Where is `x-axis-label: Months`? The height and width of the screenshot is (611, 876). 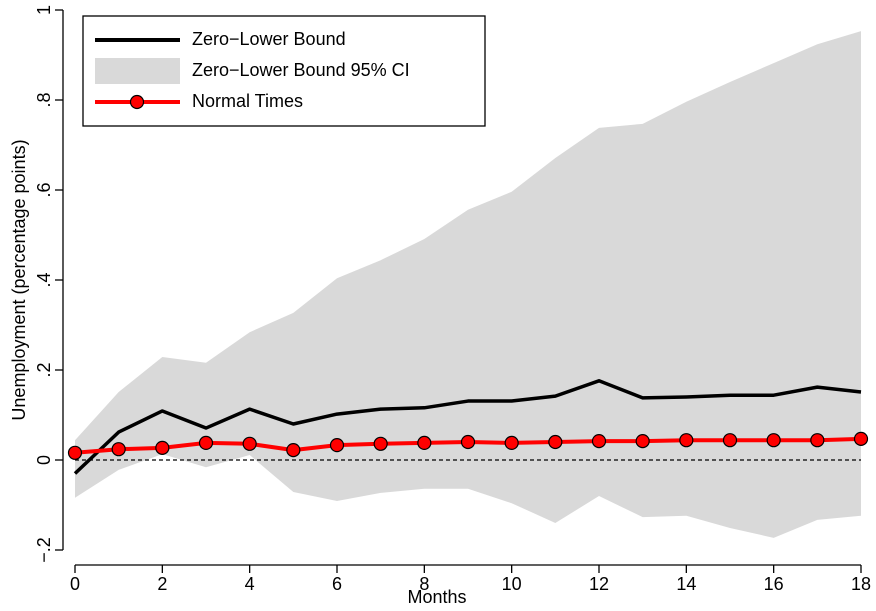
x-axis-label: Months is located at coordinates (436, 597).